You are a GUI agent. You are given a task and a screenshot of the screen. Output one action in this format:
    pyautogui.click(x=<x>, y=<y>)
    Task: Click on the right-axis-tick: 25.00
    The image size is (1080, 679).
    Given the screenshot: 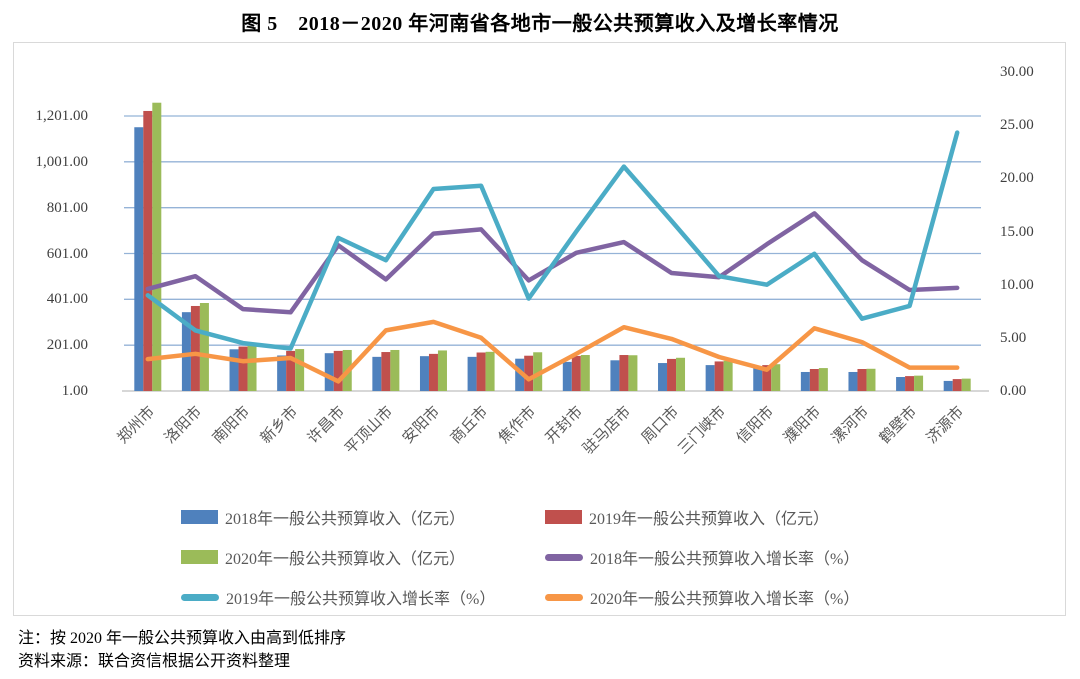 What is the action you would take?
    pyautogui.click(x=1017, y=125)
    